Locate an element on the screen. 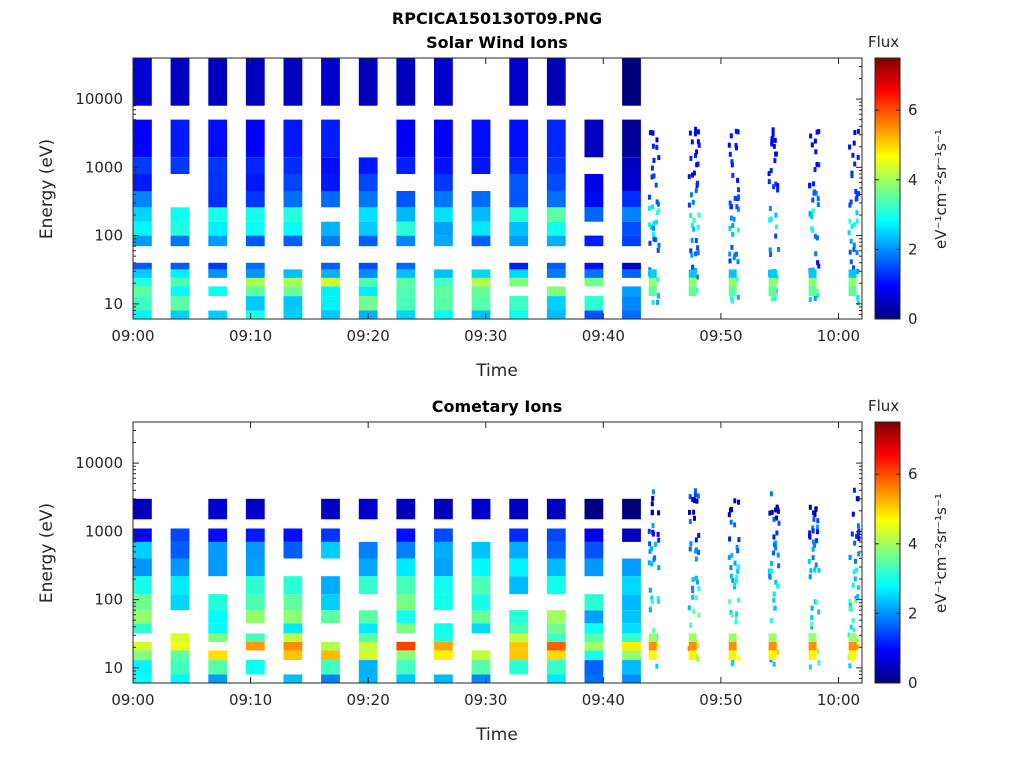  x-tick-label: 09:50 is located at coordinates (720, 700).